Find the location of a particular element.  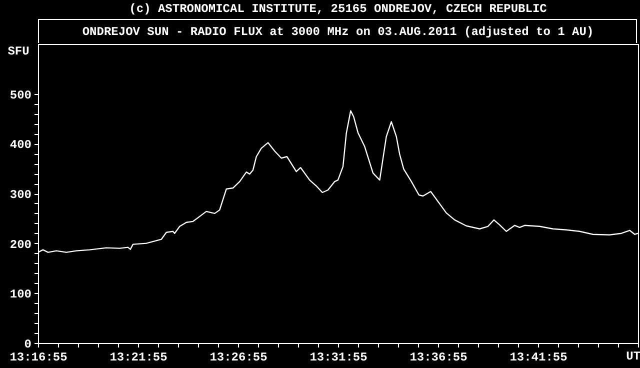

y-tick-label: 300 is located at coordinates (21, 195).